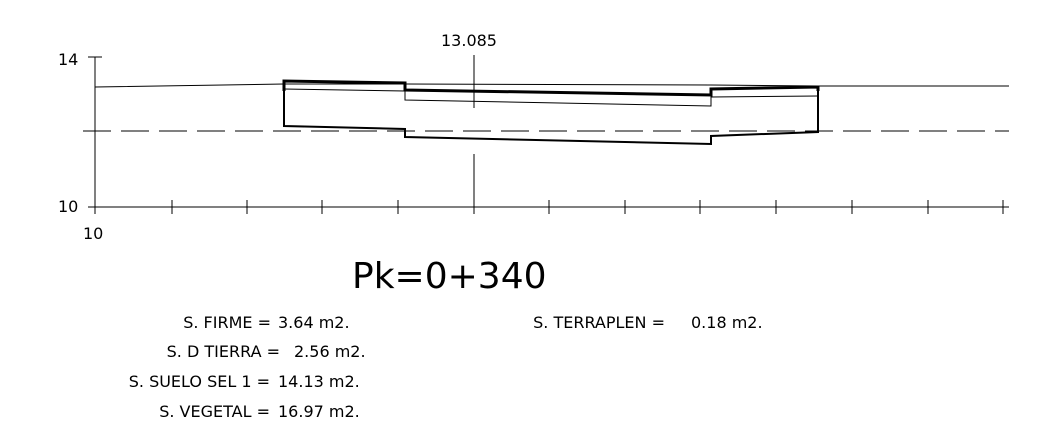 The image size is (1039, 425). What do you see at coordinates (223, 351) in the screenshot?
I see `area-label-d-tierra: S. D TIERRA =` at bounding box center [223, 351].